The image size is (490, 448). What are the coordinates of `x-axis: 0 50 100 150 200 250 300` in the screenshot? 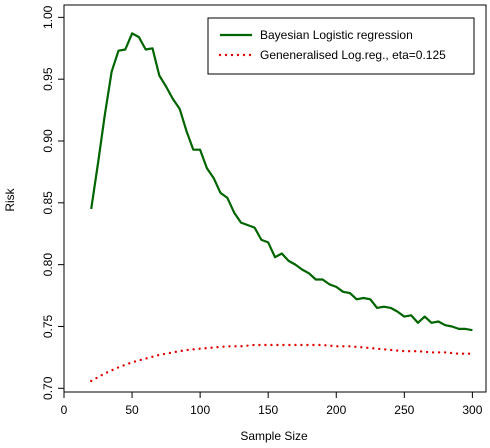 It's located at (272, 404).